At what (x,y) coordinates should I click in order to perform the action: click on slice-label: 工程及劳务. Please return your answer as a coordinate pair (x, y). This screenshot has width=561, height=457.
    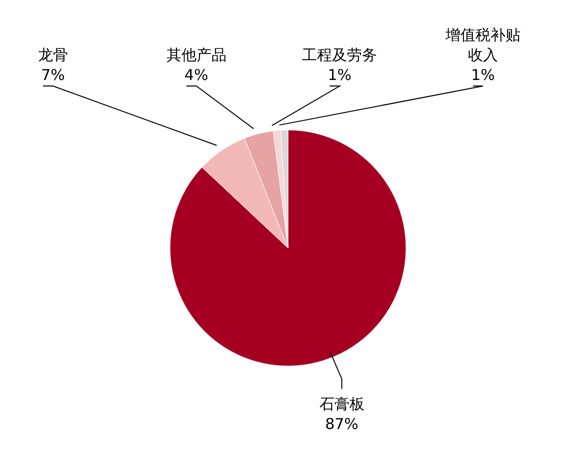
    Looking at the image, I should click on (340, 55).